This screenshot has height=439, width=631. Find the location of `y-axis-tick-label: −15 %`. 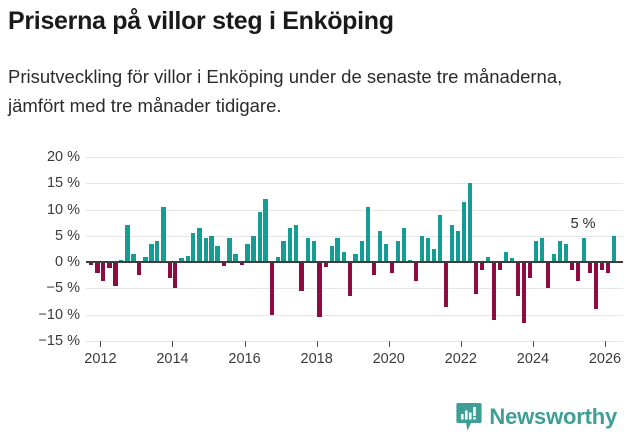

y-axis-tick-label: −15 % is located at coordinates (59, 341).